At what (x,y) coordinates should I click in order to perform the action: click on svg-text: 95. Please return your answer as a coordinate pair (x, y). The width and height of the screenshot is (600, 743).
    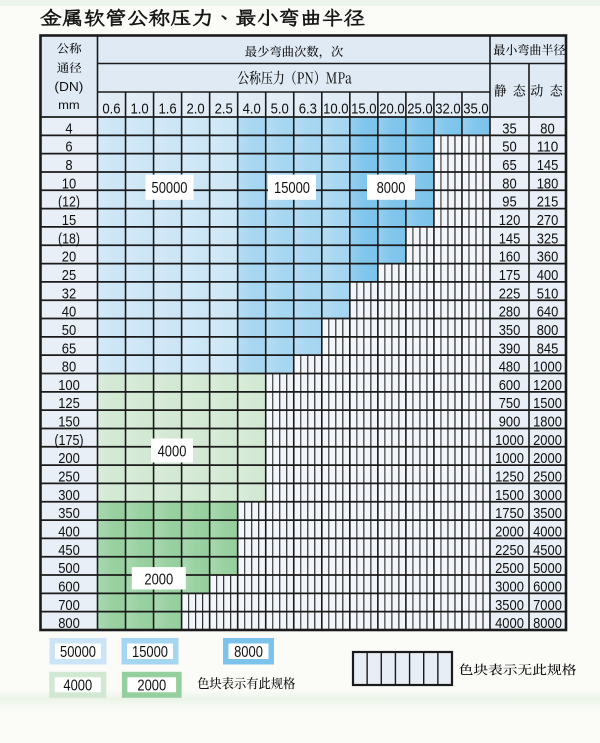
    Looking at the image, I should click on (509, 202).